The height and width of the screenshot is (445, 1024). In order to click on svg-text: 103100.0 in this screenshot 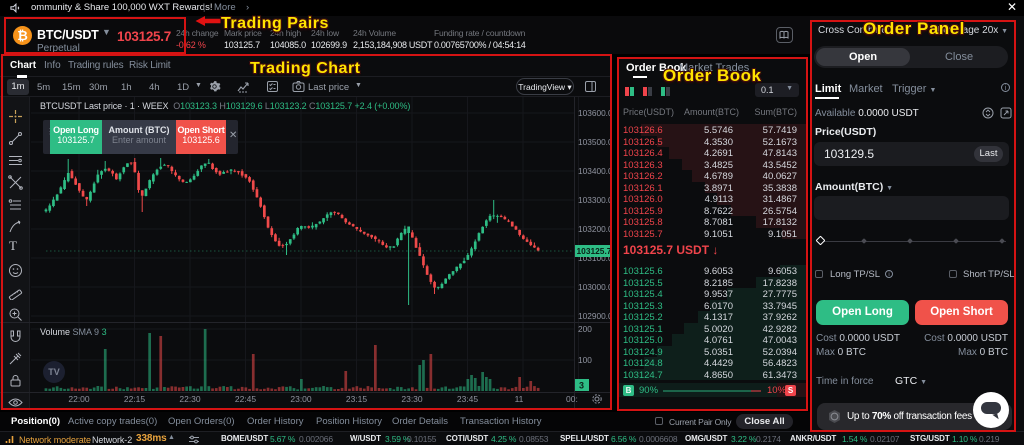, I will do `click(595, 258)`.